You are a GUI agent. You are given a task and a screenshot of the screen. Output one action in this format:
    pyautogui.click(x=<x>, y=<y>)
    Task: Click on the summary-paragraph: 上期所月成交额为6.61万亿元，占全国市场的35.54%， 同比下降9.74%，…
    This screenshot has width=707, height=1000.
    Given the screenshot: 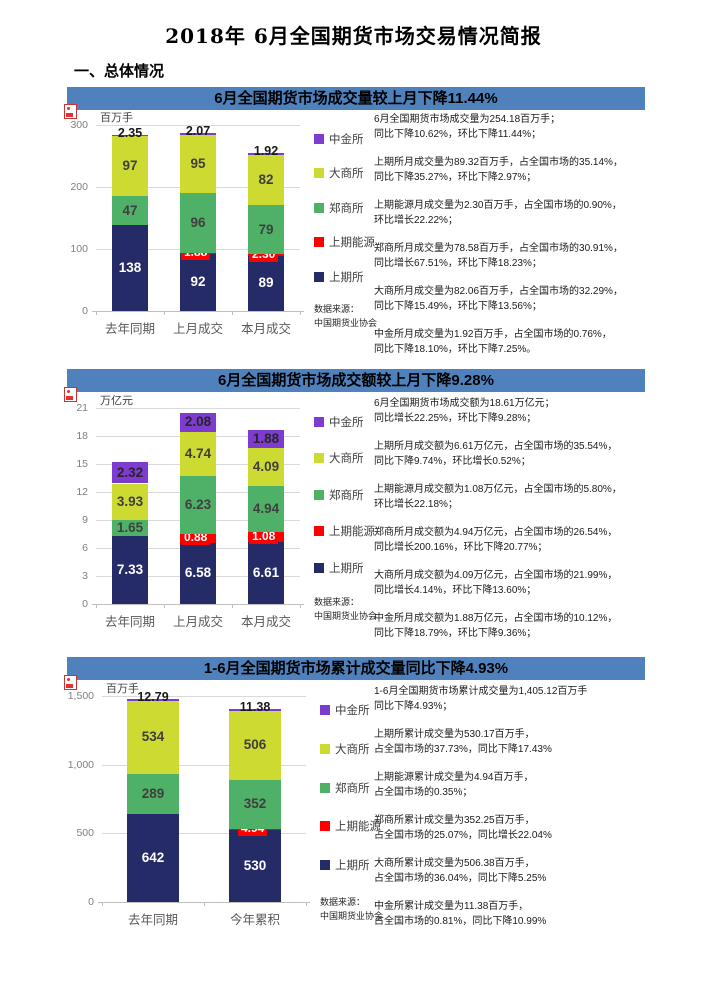 What is the action you would take?
    pyautogui.click(x=496, y=454)
    